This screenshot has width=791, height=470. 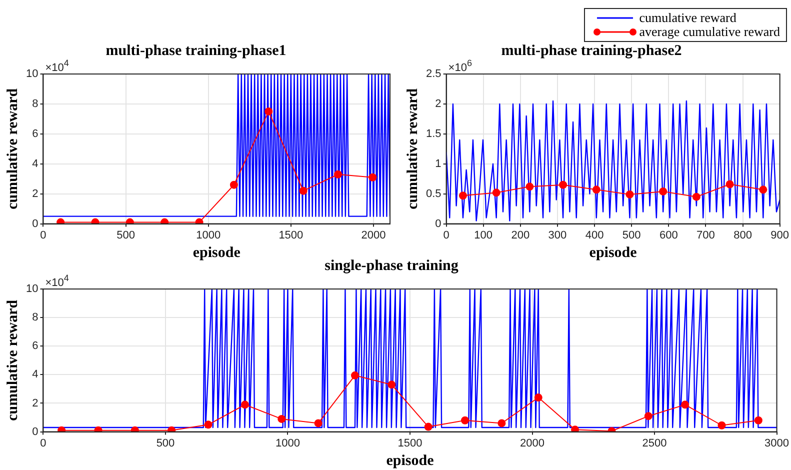 I want to click on y-tick-label: 0.5, so click(x=434, y=194).